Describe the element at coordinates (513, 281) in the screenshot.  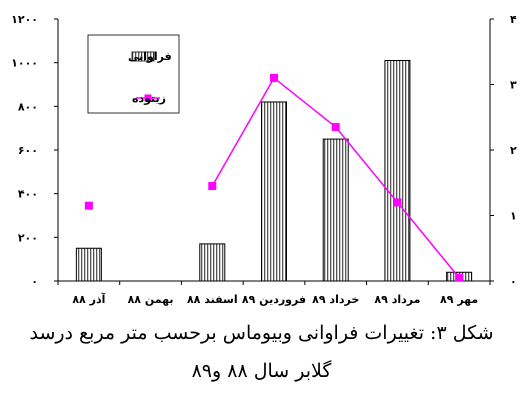
I see `y-right-tick-label: ۰` at that location.